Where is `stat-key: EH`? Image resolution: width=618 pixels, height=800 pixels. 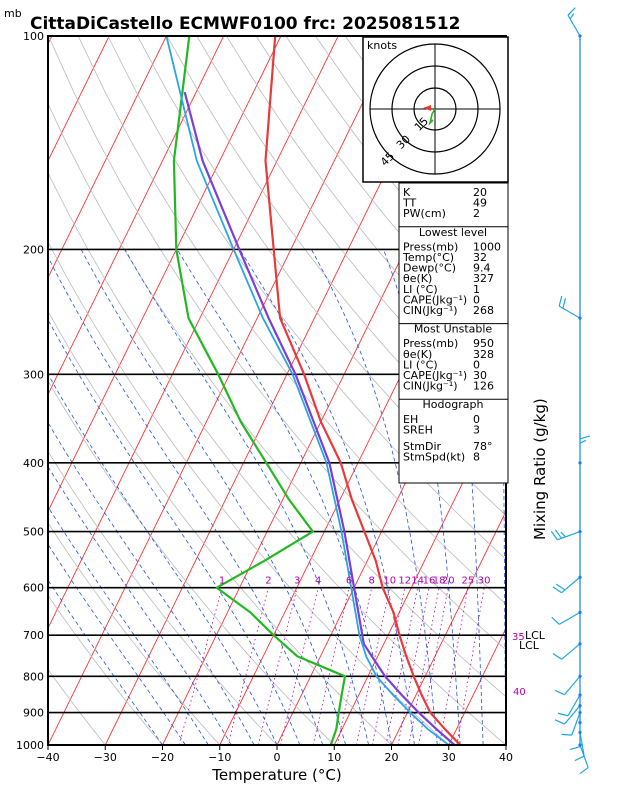
stat-key: EH is located at coordinates (410, 419).